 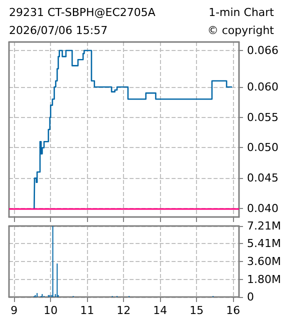 What do you see at coordinates (197, 310) in the screenshot?
I see `x-tick-label: 15` at bounding box center [197, 310].